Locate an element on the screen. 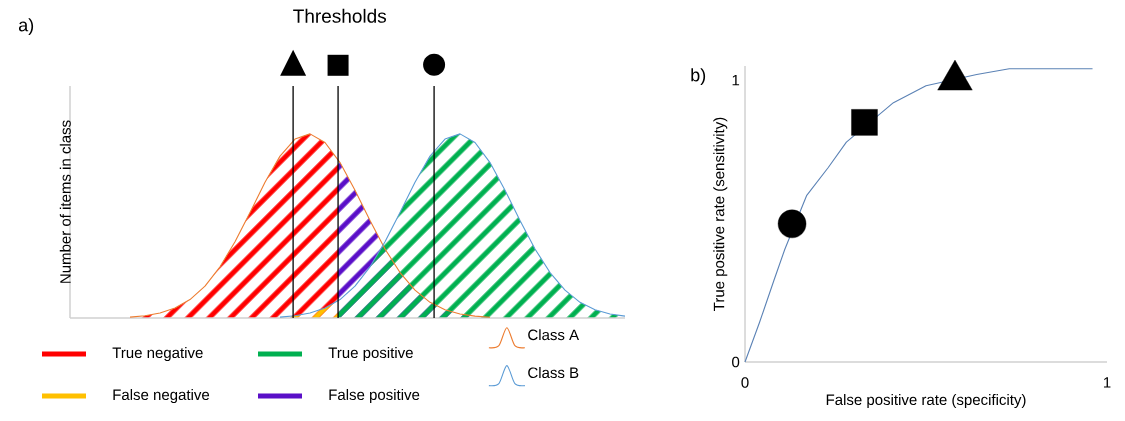  y-axis-title: Number of items in class is located at coordinates (65, 201).